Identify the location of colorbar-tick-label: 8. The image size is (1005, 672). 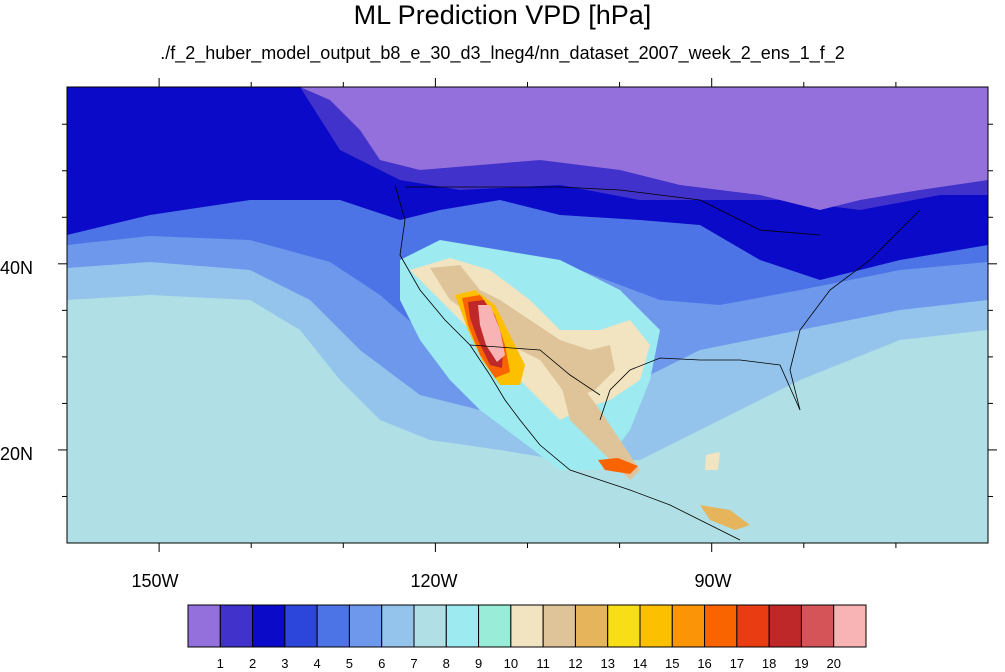
(446, 663).